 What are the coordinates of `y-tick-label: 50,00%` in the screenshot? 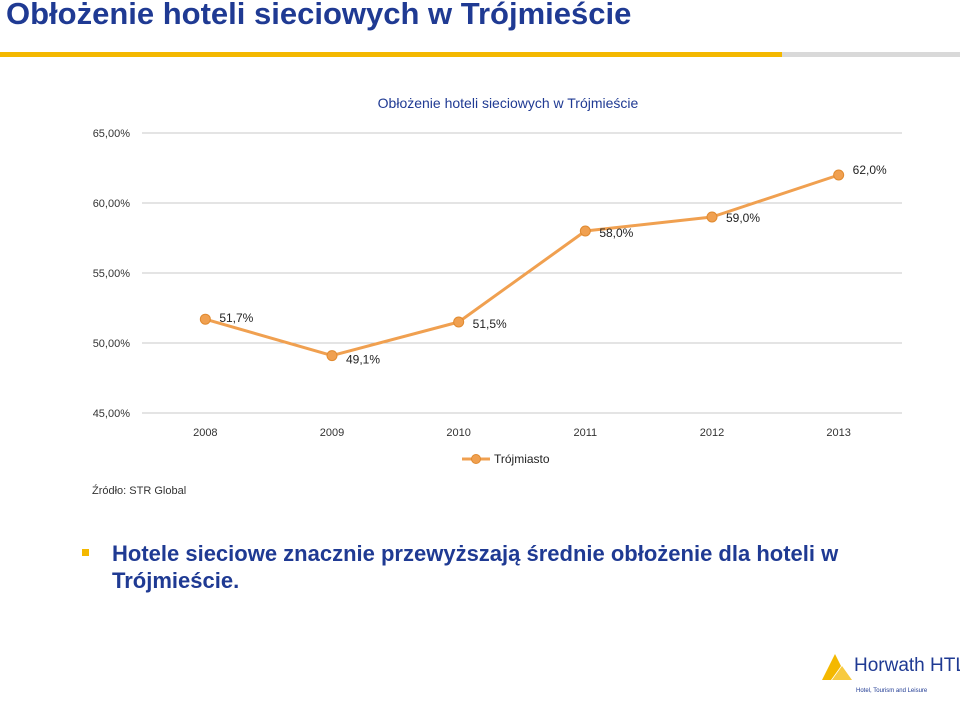 It's located at (112, 344).